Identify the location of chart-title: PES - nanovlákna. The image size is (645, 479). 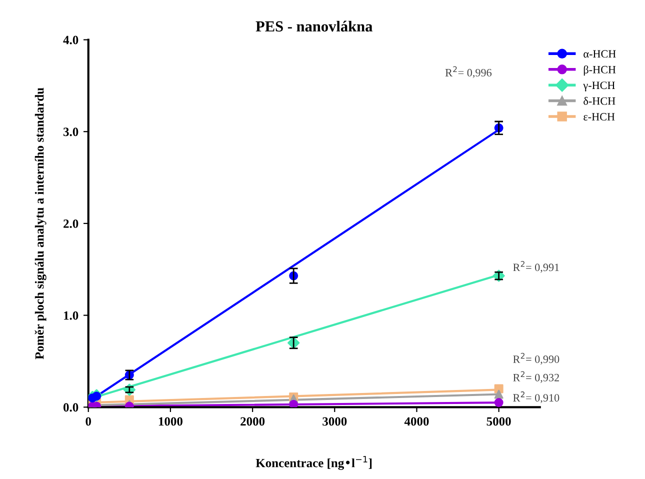
(314, 26).